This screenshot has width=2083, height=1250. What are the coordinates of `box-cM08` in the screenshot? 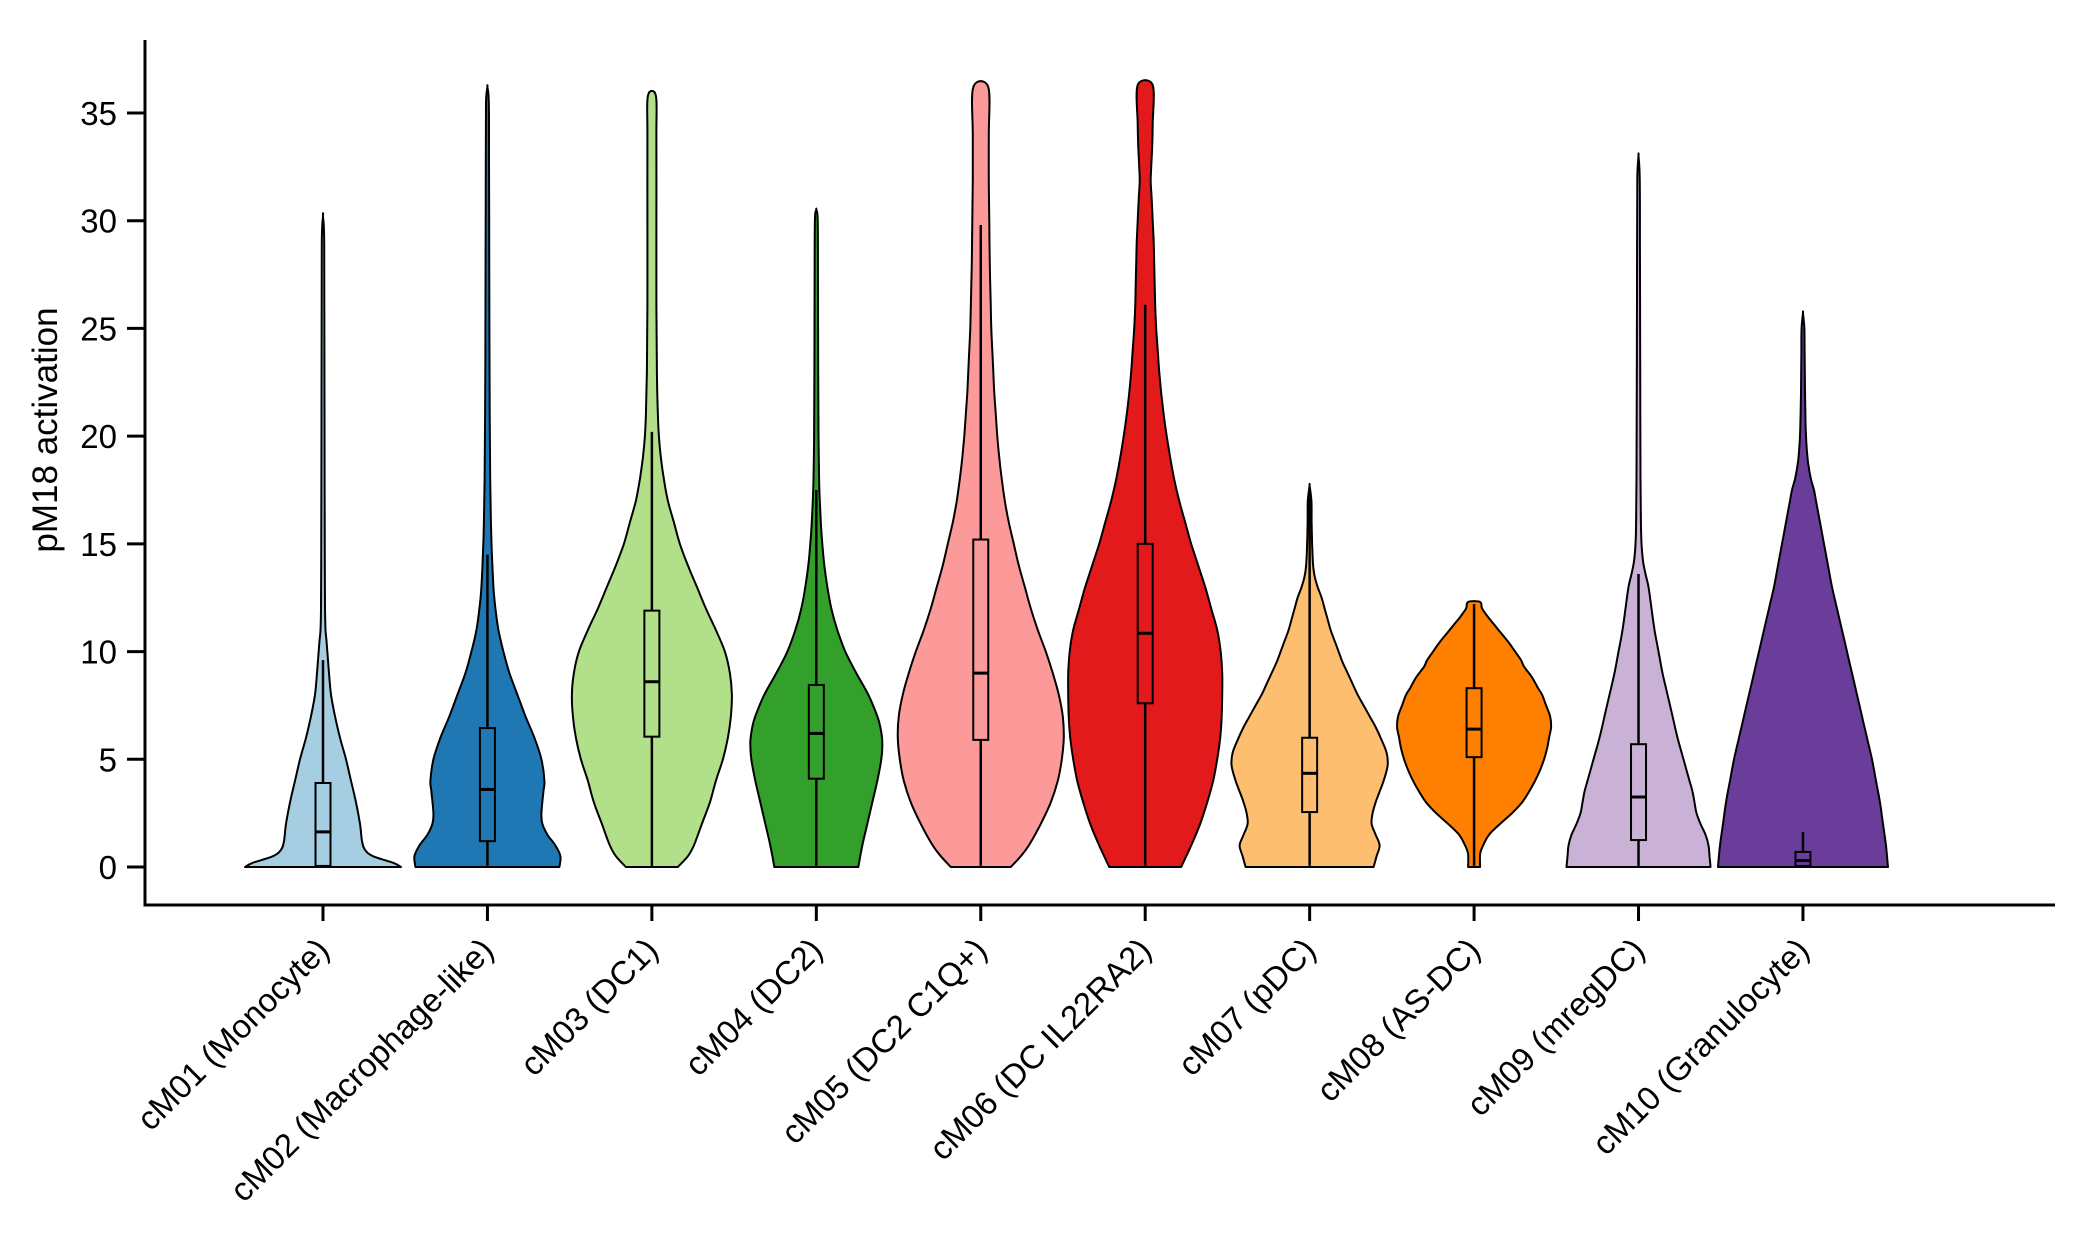 It's located at (1474, 723).